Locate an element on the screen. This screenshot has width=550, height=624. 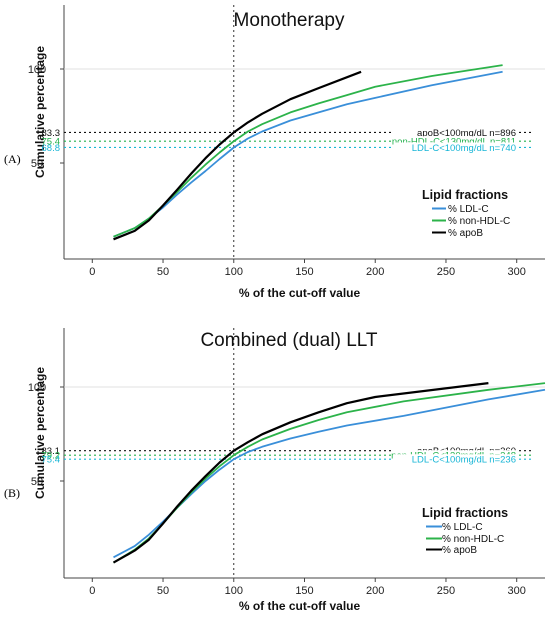
panel-label: (A) is located at coordinates (12, 159).